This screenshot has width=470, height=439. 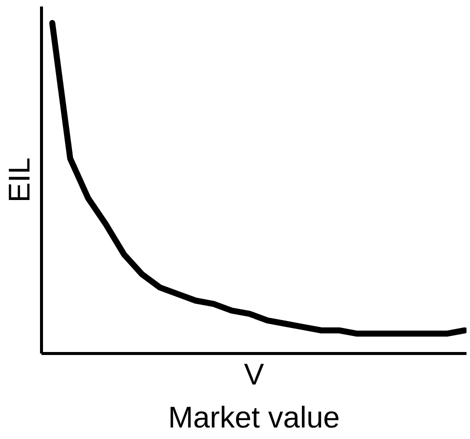 What do you see at coordinates (254, 375) in the screenshot?
I see `x-axis-title: V` at bounding box center [254, 375].